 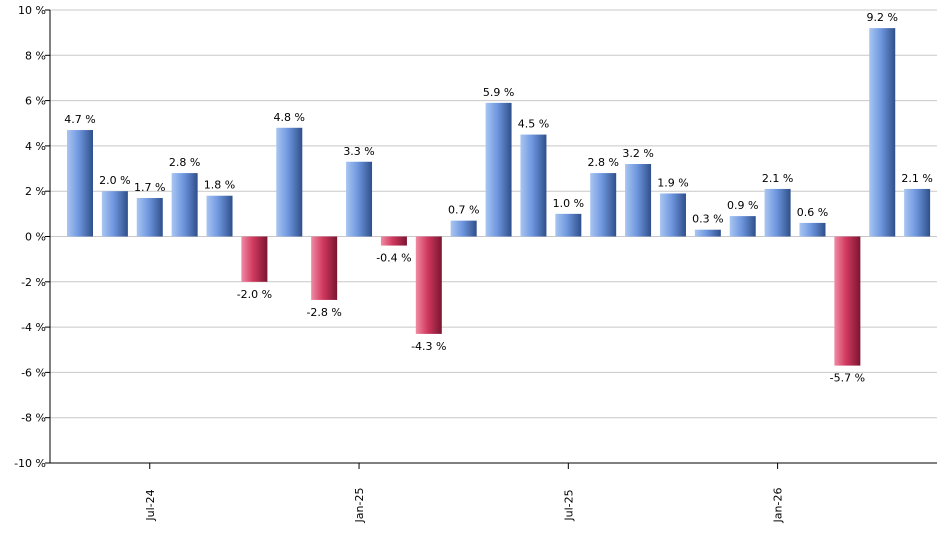 What do you see at coordinates (30, 463) in the screenshot?
I see `y-tick-label: -10 %` at bounding box center [30, 463].